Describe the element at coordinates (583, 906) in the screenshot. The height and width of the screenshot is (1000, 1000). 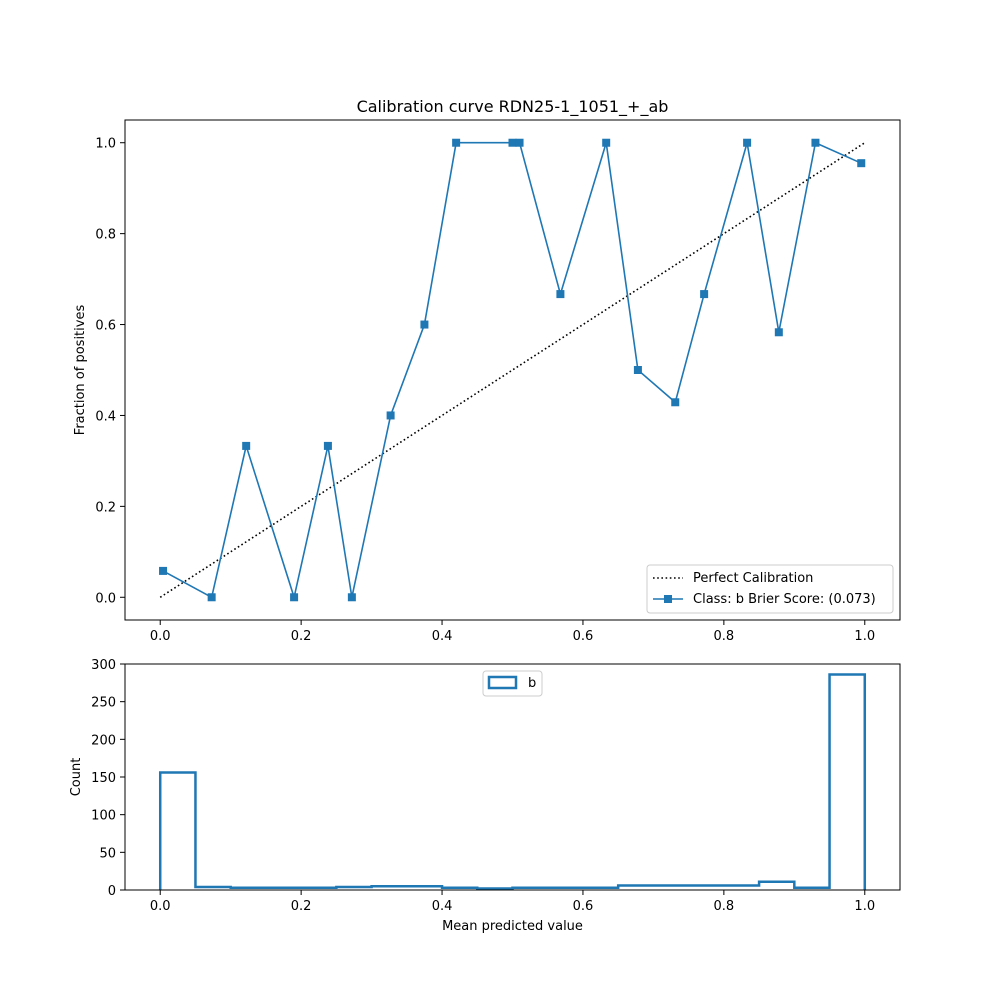
I see `histogram-x-tick-label: 0.6` at that location.